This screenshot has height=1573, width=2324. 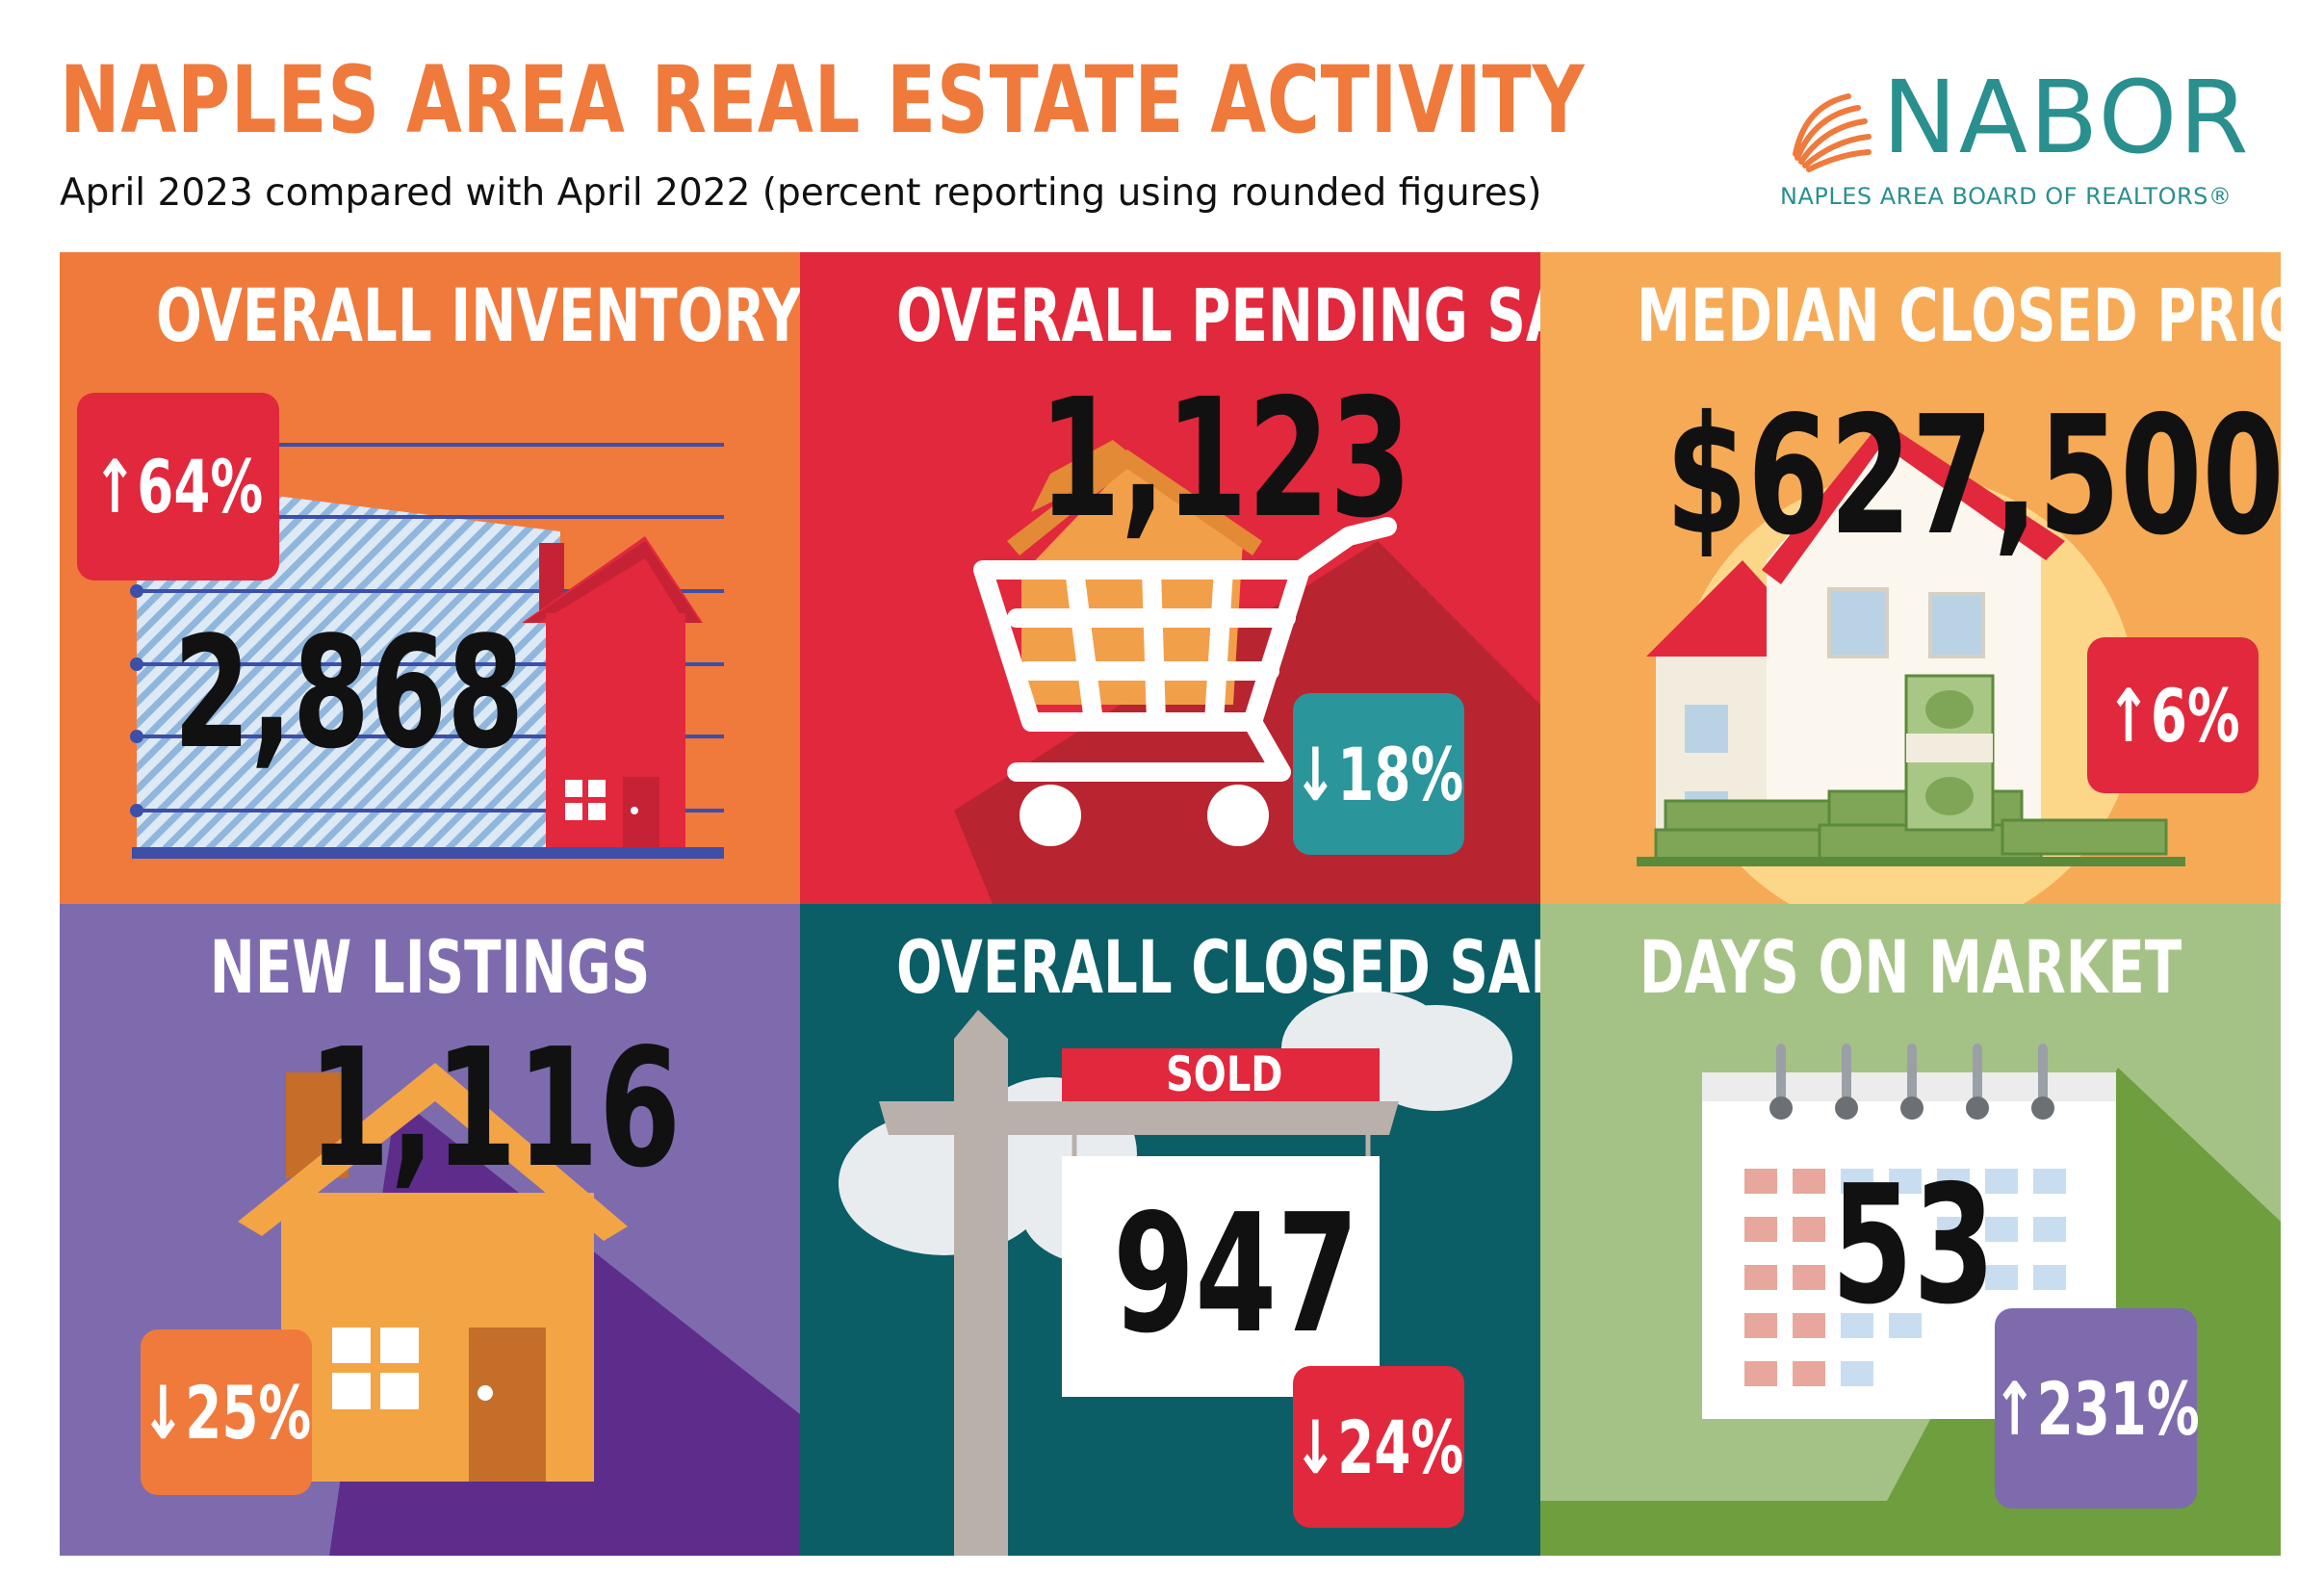 I want to click on tile-overall-pending-sales: OVERALL PENDING SALES 1,123 18%, so click(x=1170, y=578).